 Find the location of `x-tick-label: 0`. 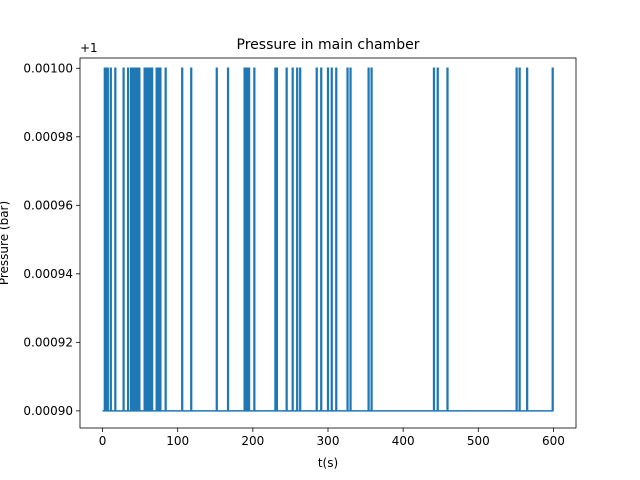

x-tick-label: 0 is located at coordinates (103, 441).